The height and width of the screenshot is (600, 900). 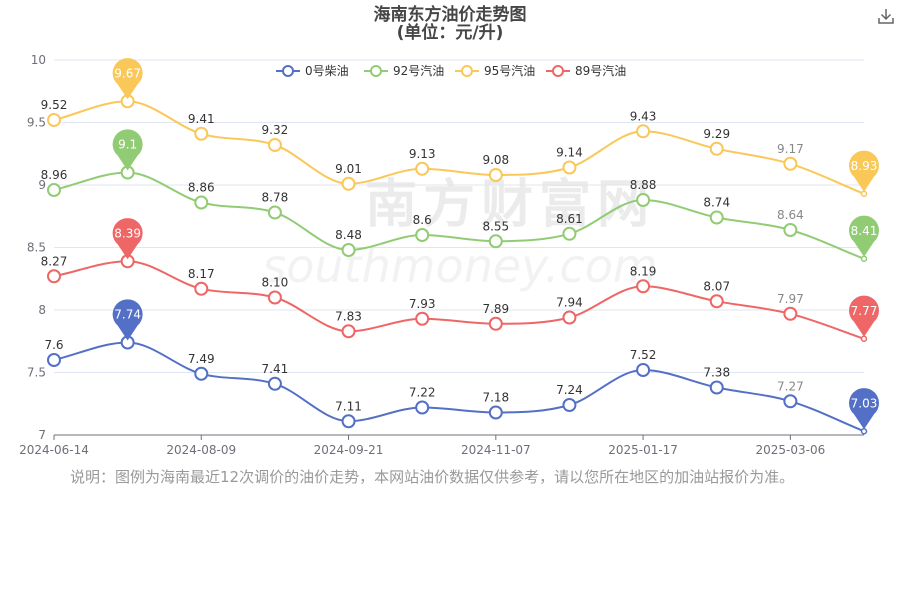 I want to click on legend-label: 95号汽油, so click(x=509, y=70).